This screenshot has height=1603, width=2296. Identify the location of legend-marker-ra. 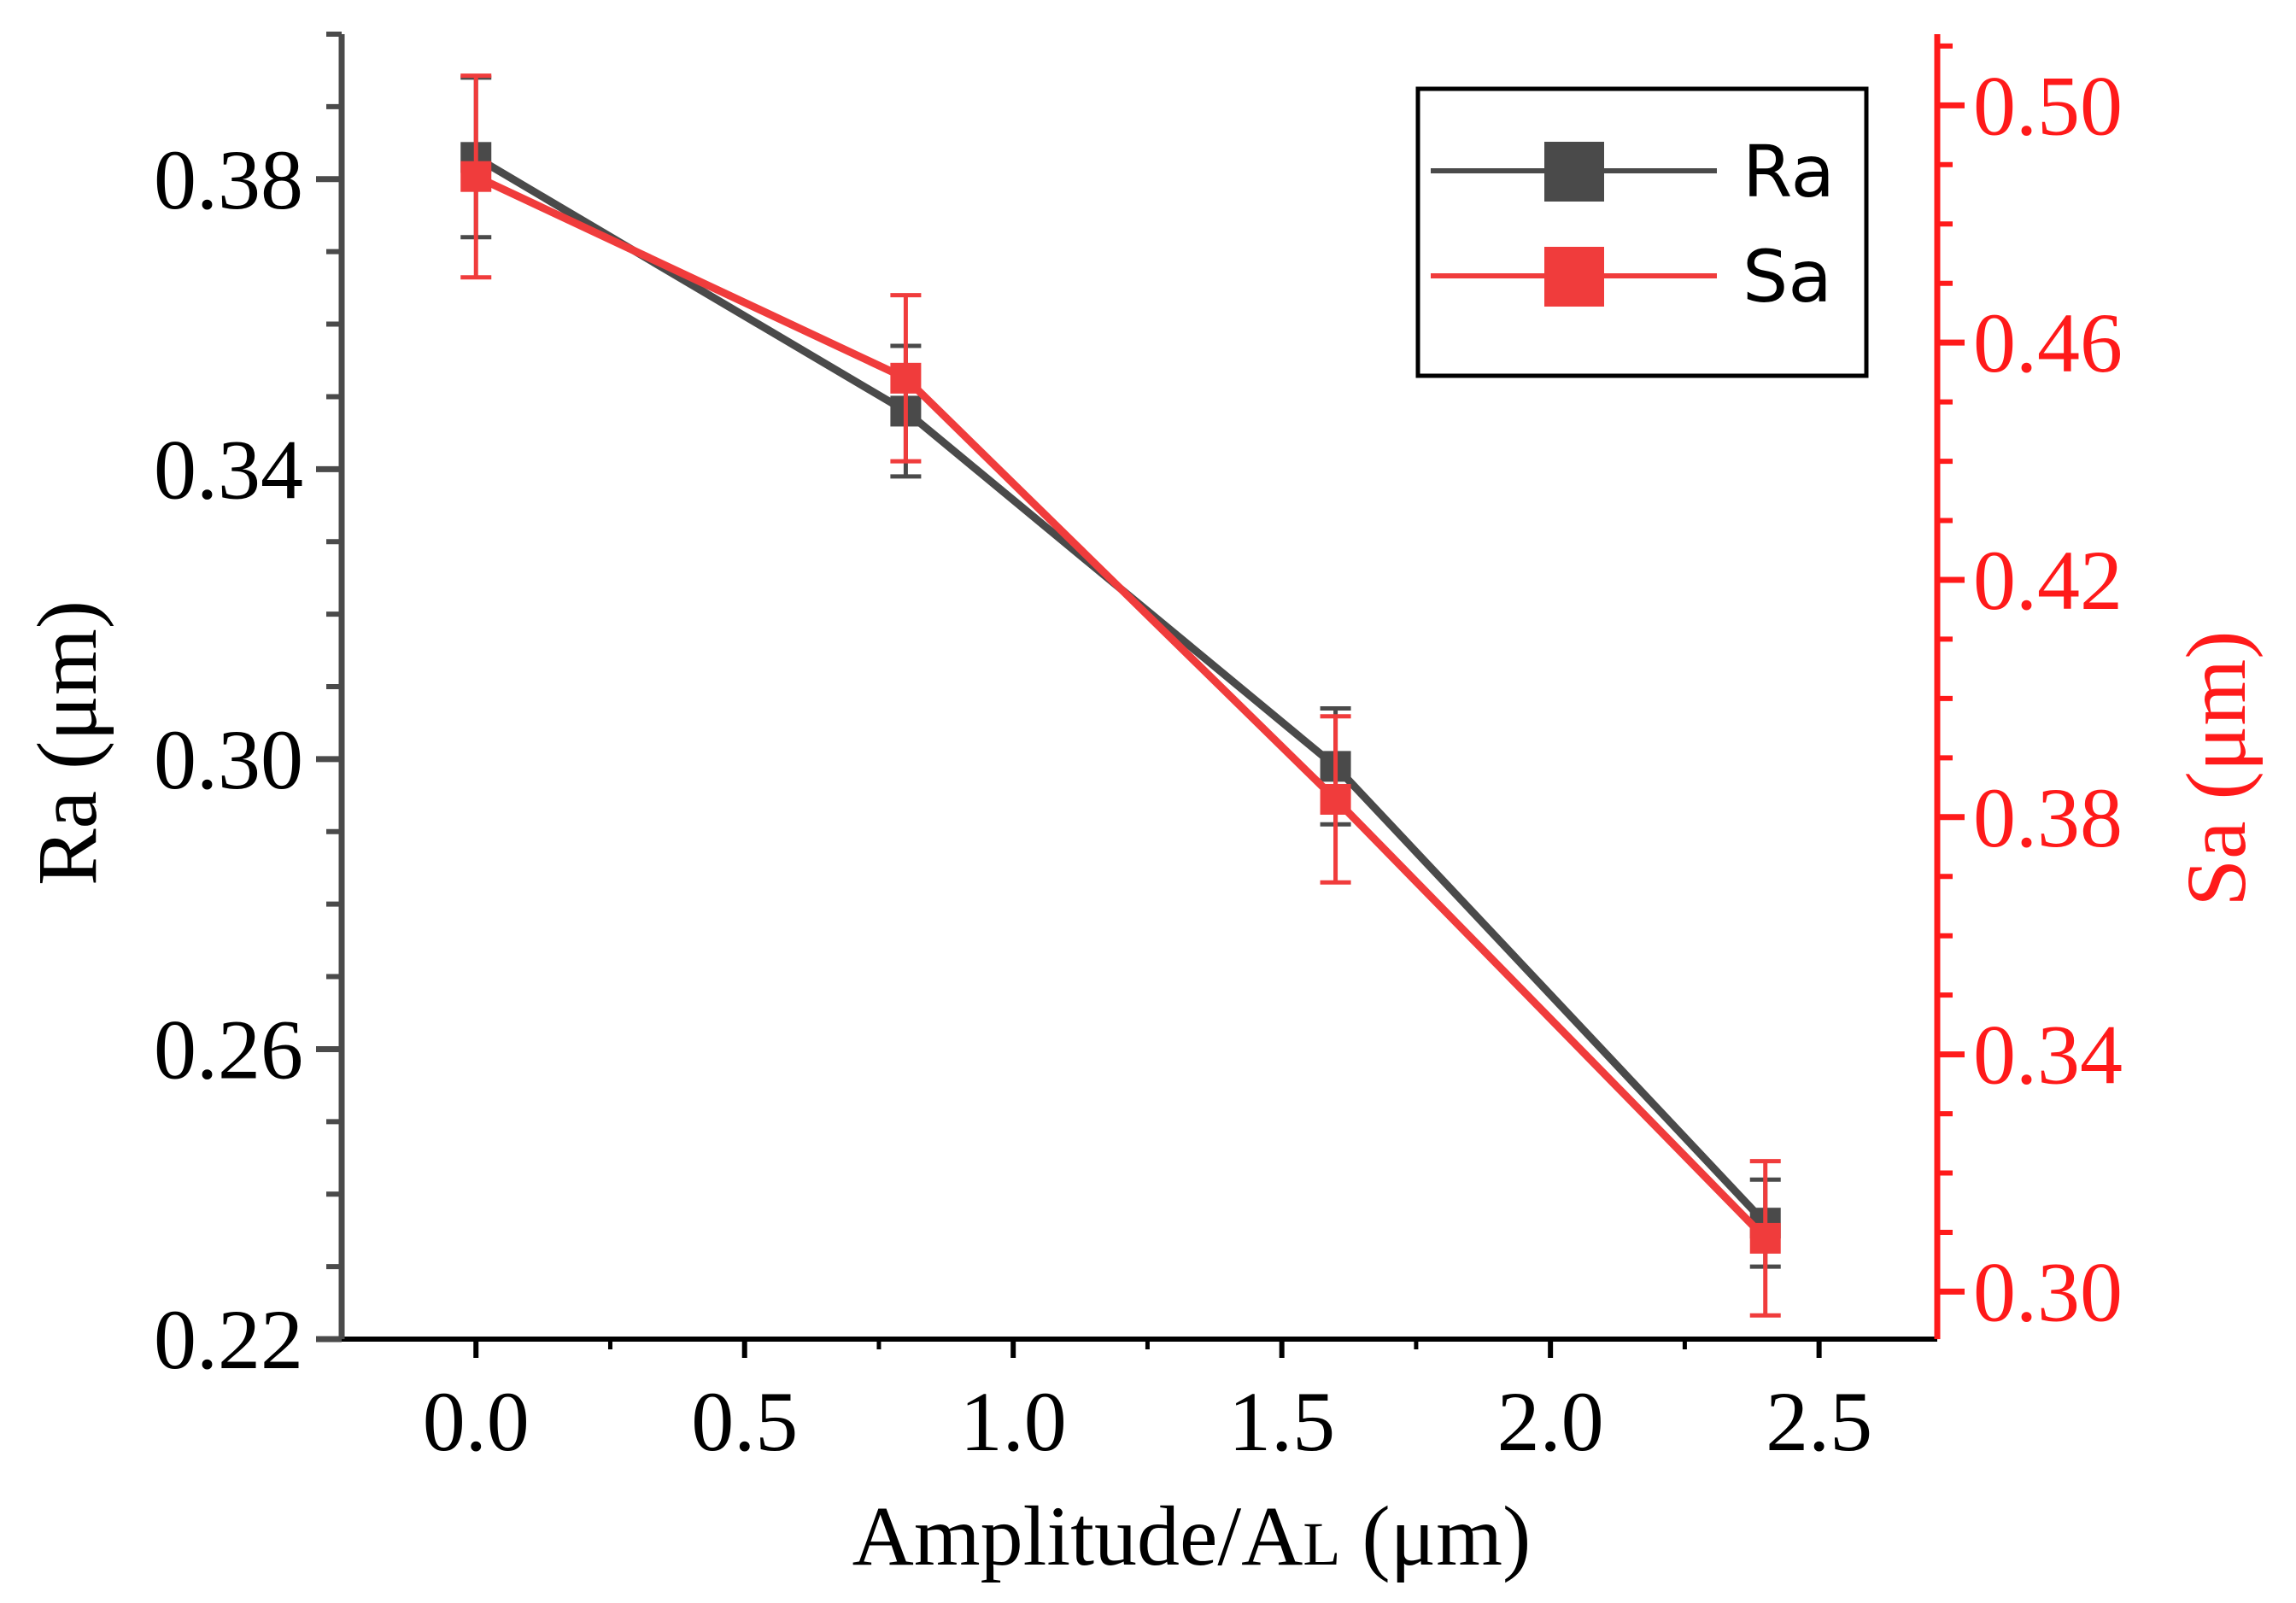
(1574, 172).